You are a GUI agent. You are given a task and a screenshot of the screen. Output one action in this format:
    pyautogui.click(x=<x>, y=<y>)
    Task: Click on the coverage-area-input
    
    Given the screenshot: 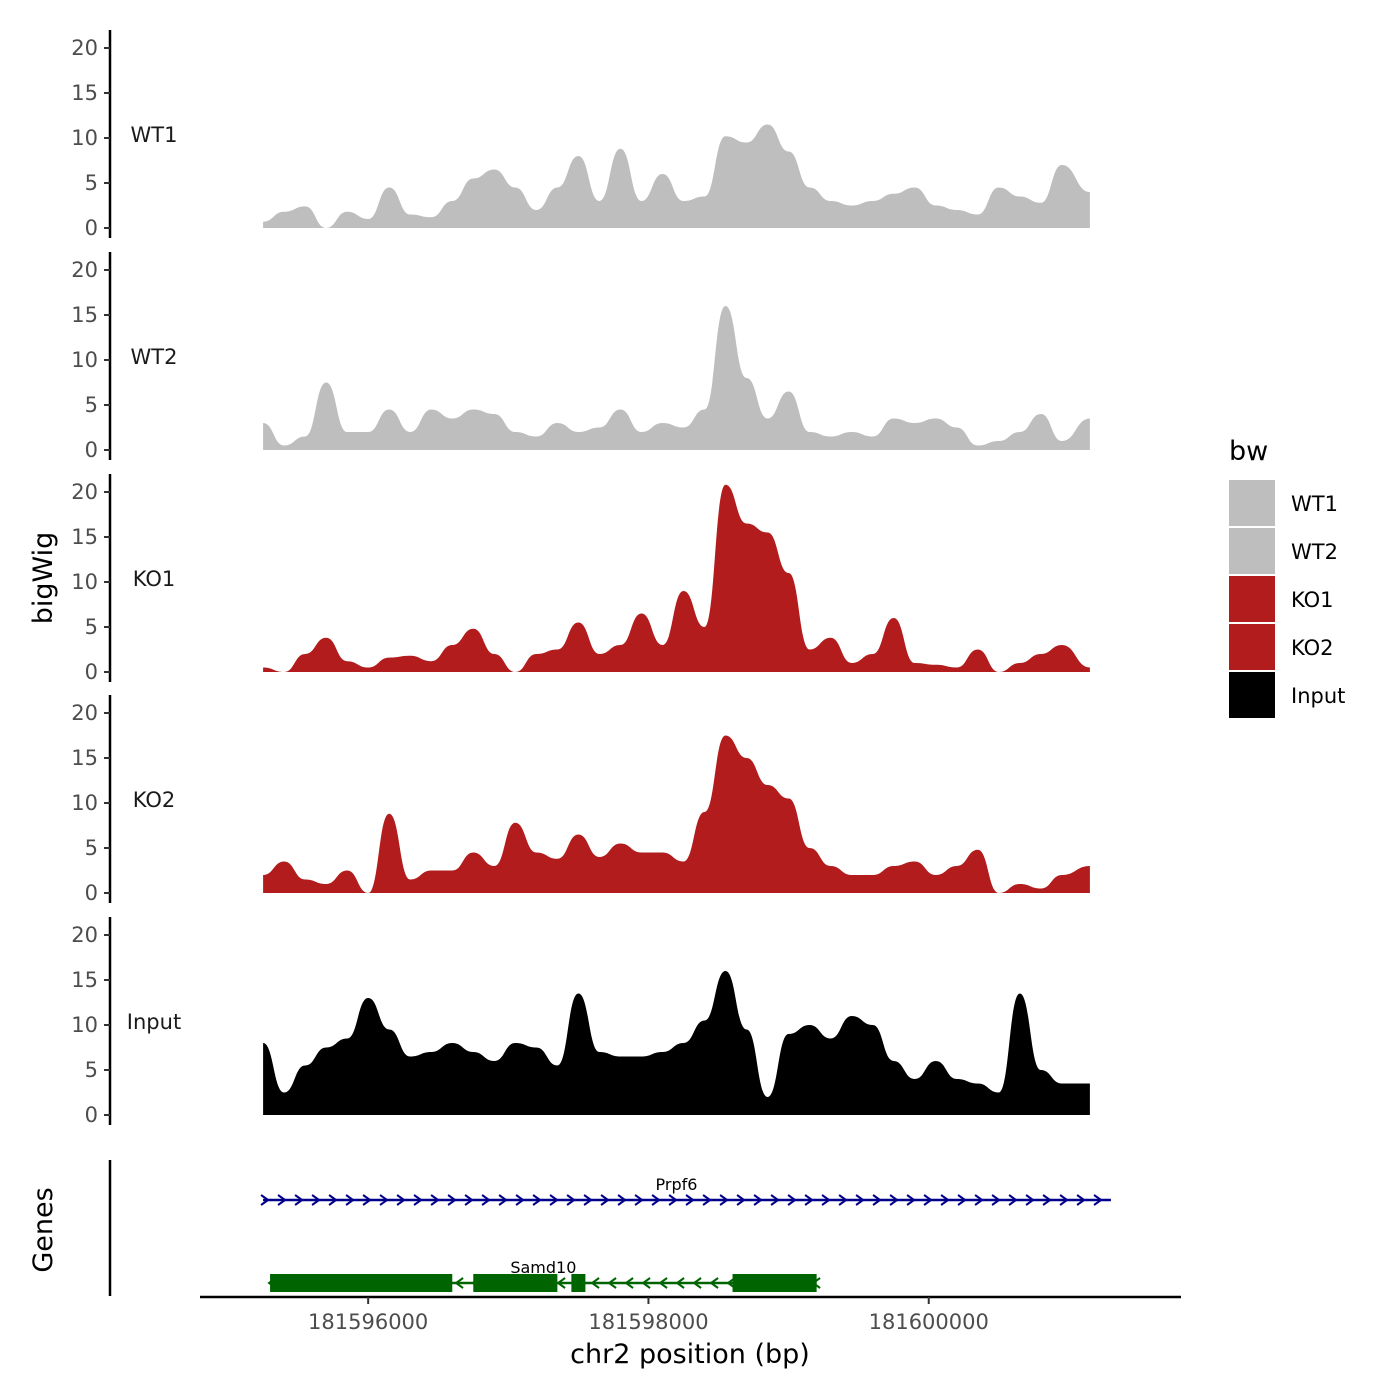 What is the action you would take?
    pyautogui.click(x=676, y=1043)
    